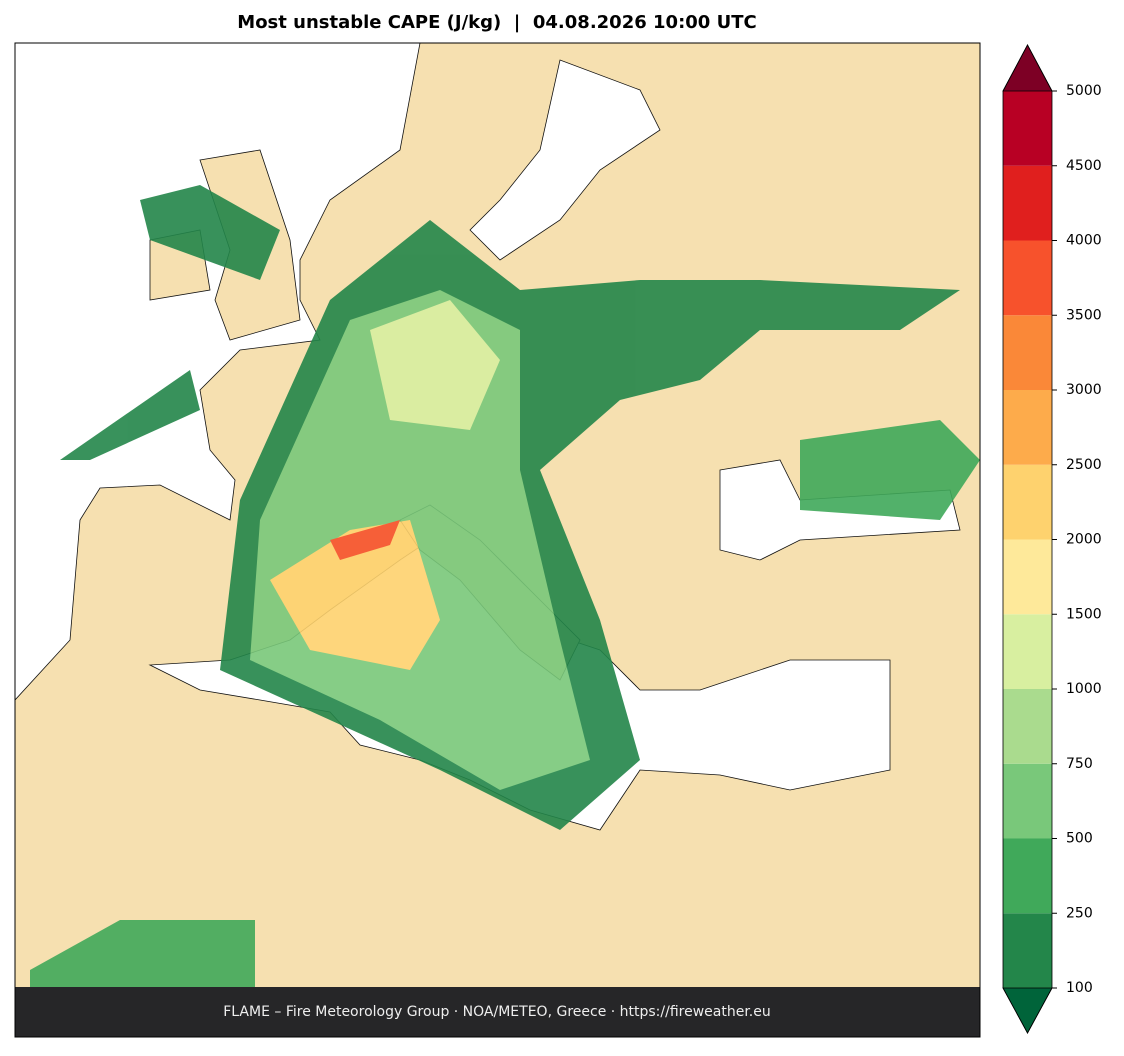 The height and width of the screenshot is (1056, 1124). I want to click on colorbar-tick-label: 3500, so click(1084, 315).